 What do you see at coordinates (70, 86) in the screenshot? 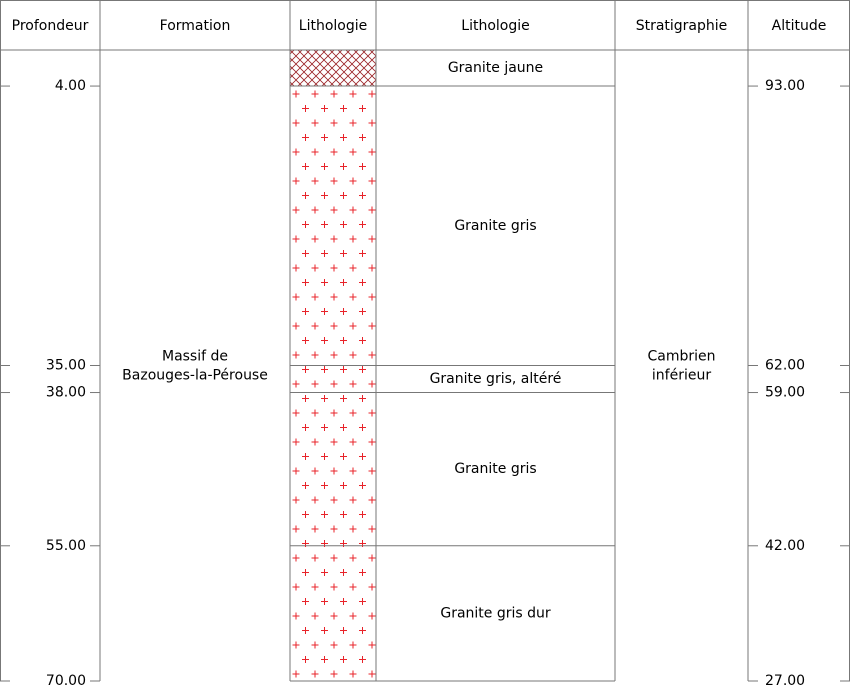
I see `depth-label: 4.00` at bounding box center [70, 86].